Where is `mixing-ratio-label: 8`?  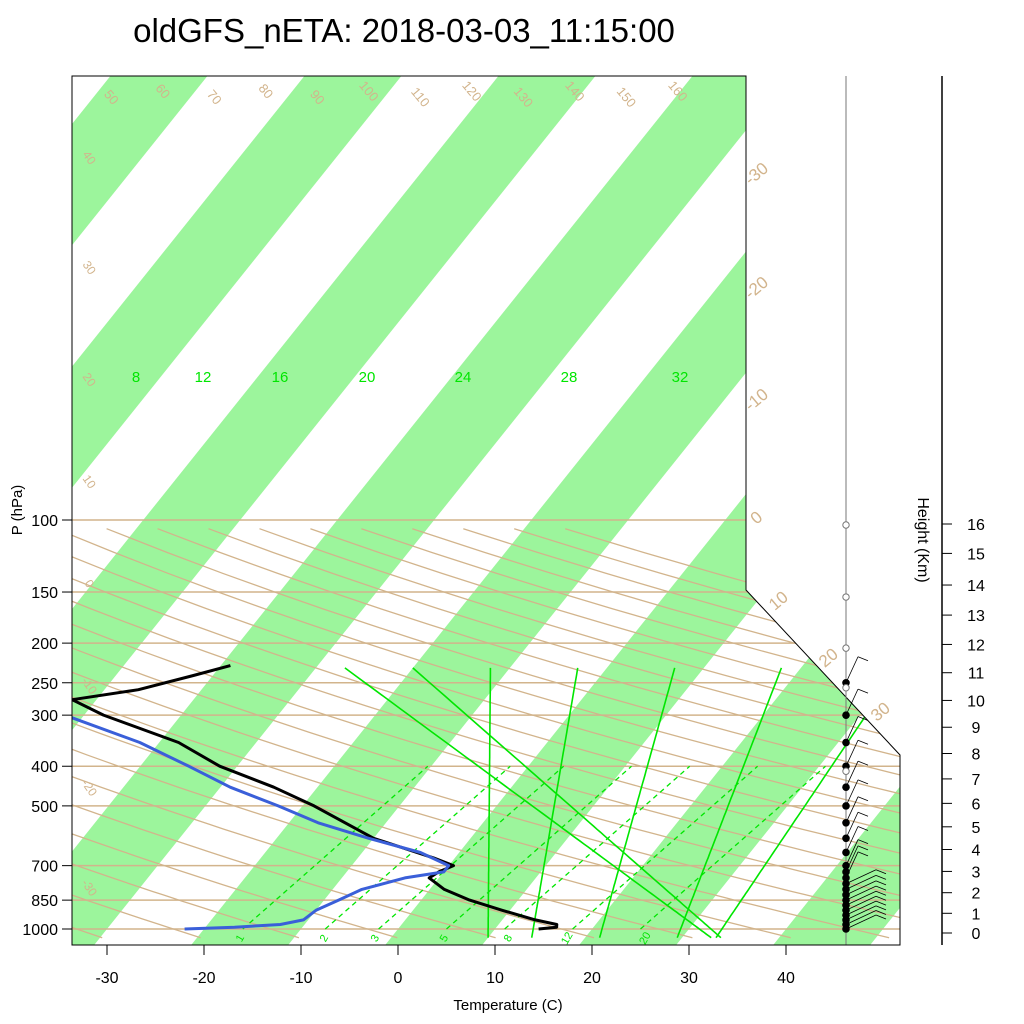
mixing-ratio-label: 8 is located at coordinates (136, 377).